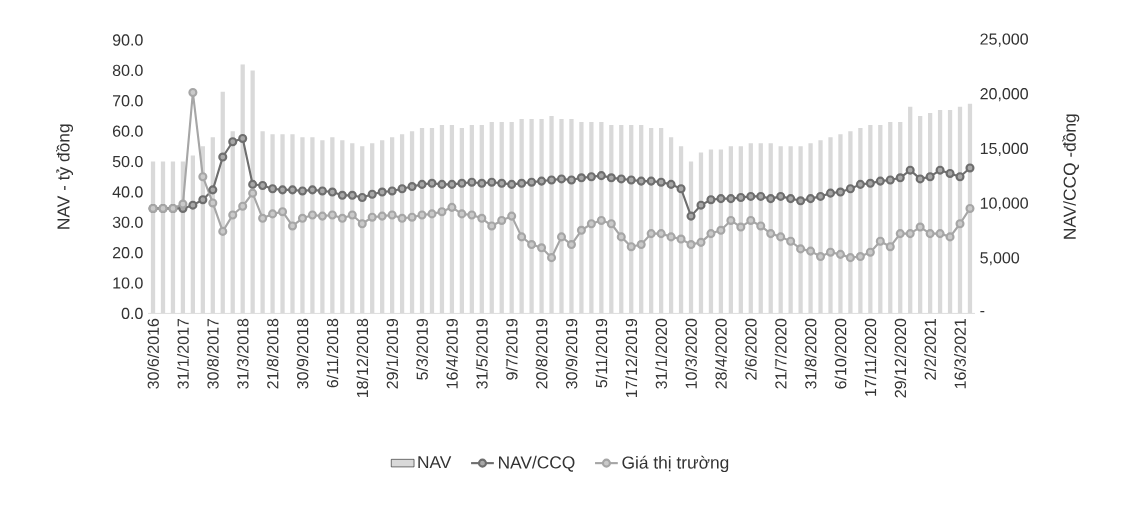  Describe the element at coordinates (127, 40) in the screenshot. I see `y-tick-label: 90.0` at that location.